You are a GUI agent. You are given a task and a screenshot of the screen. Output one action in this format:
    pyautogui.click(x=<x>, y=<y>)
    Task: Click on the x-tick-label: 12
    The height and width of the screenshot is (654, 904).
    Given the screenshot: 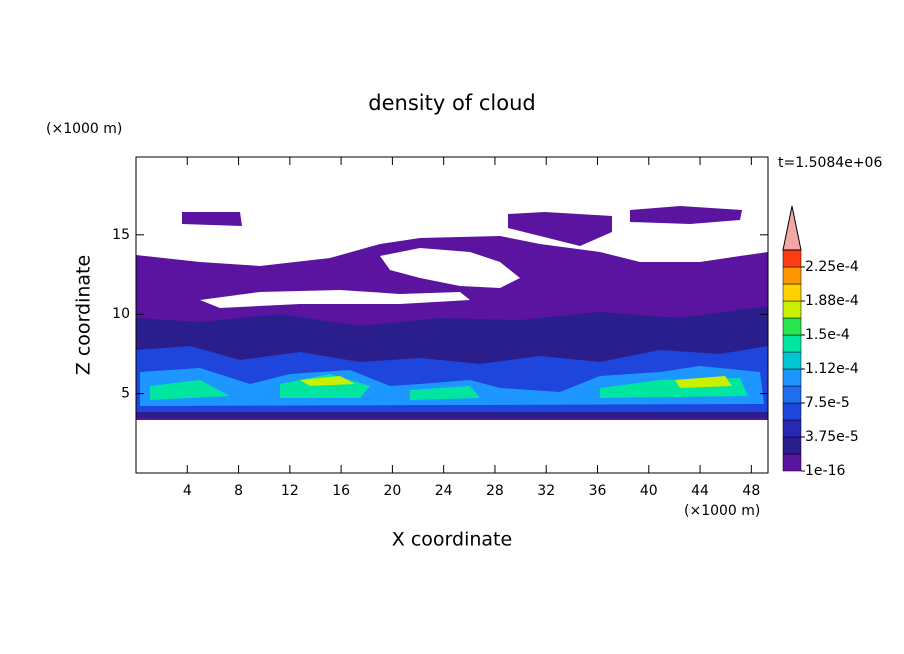 What is the action you would take?
    pyautogui.click(x=290, y=491)
    